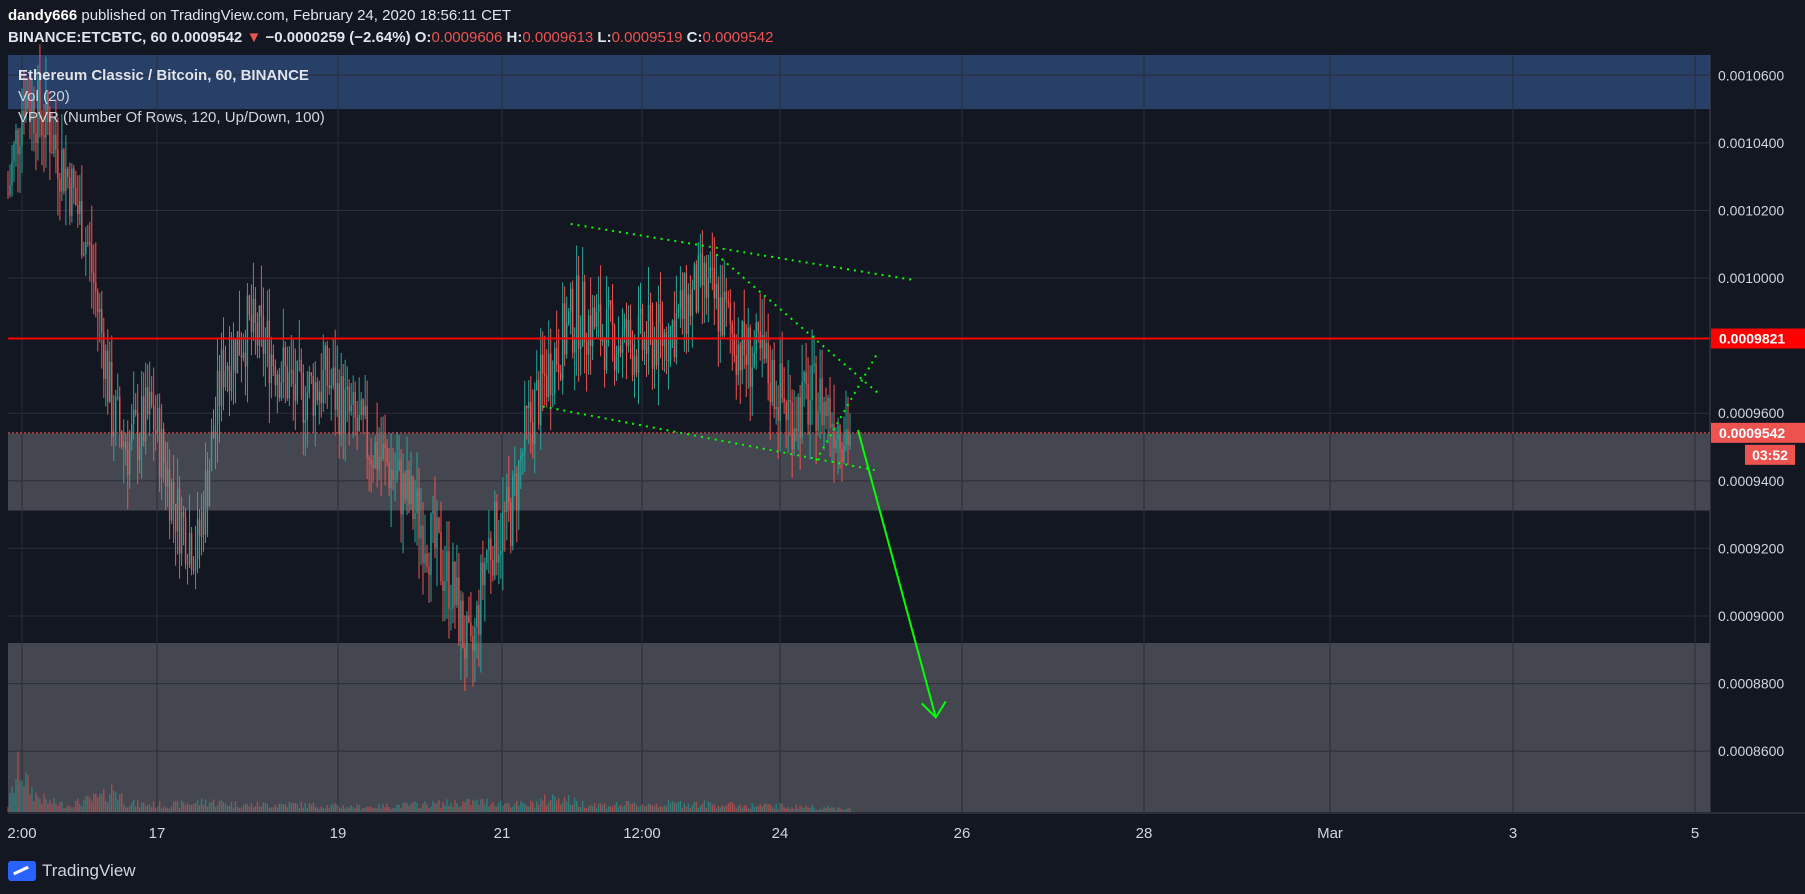 Image resolution: width=1805 pixels, height=894 pixels. What do you see at coordinates (43, 15) in the screenshot?
I see `author-name: dandy666` at bounding box center [43, 15].